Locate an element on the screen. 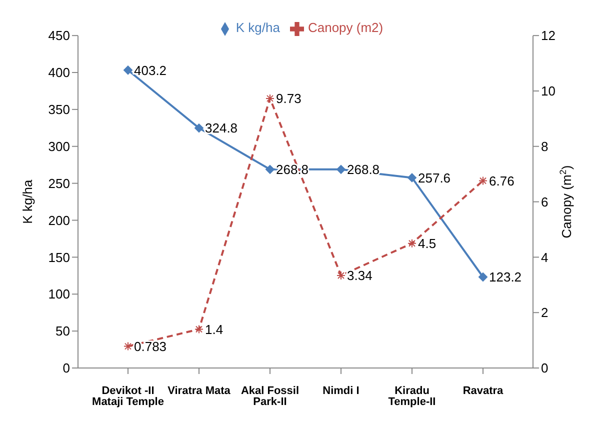 The height and width of the screenshot is (428, 603). y-tick-label: 350 is located at coordinates (59, 110).